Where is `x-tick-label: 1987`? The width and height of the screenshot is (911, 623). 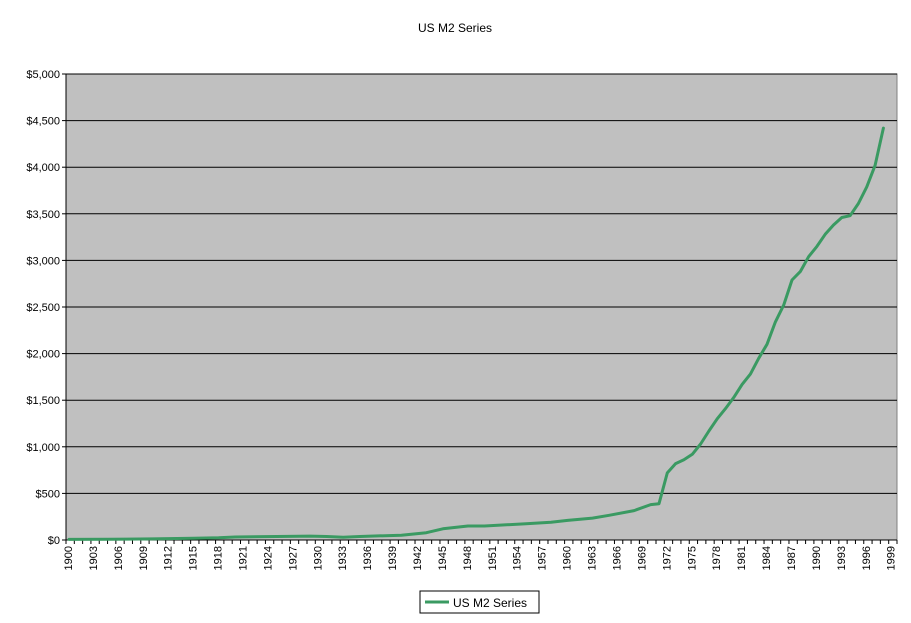
x-tick-label: 1987 is located at coordinates (792, 558).